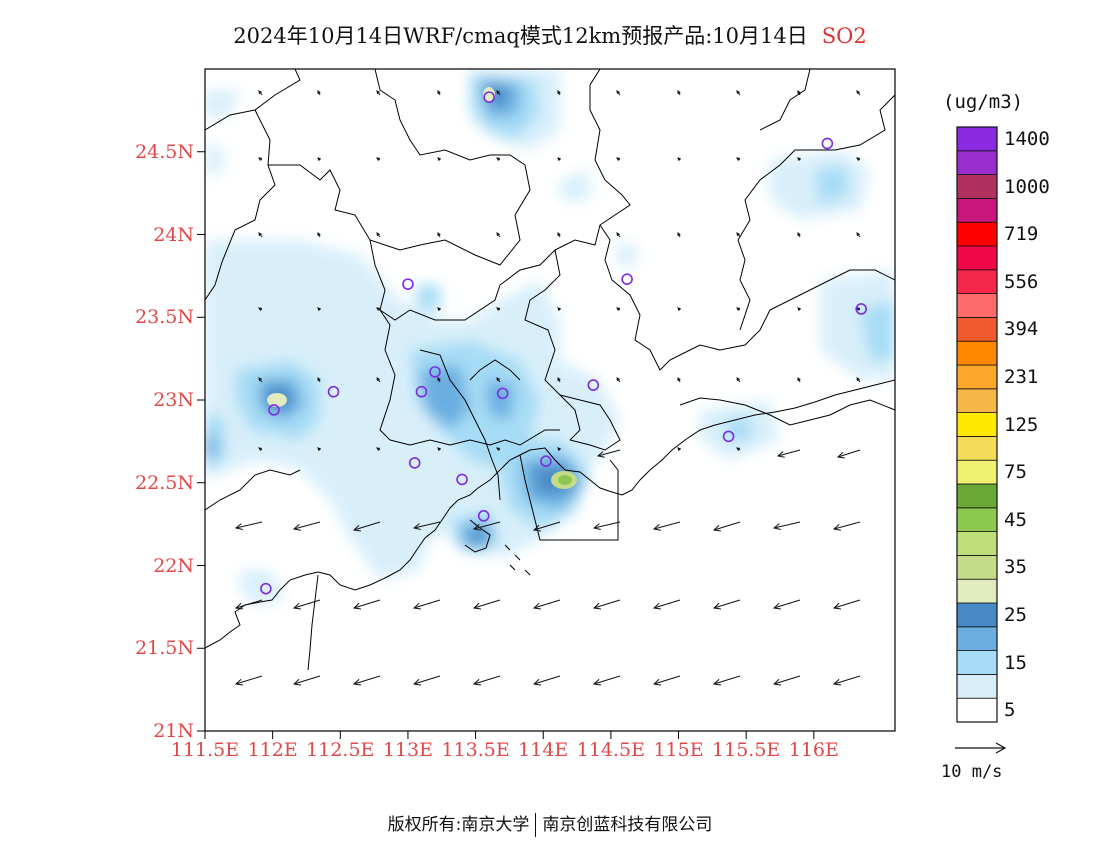 The width and height of the screenshot is (1100, 850). What do you see at coordinates (981, 748) in the screenshot?
I see `wind-reference-arrow` at bounding box center [981, 748].